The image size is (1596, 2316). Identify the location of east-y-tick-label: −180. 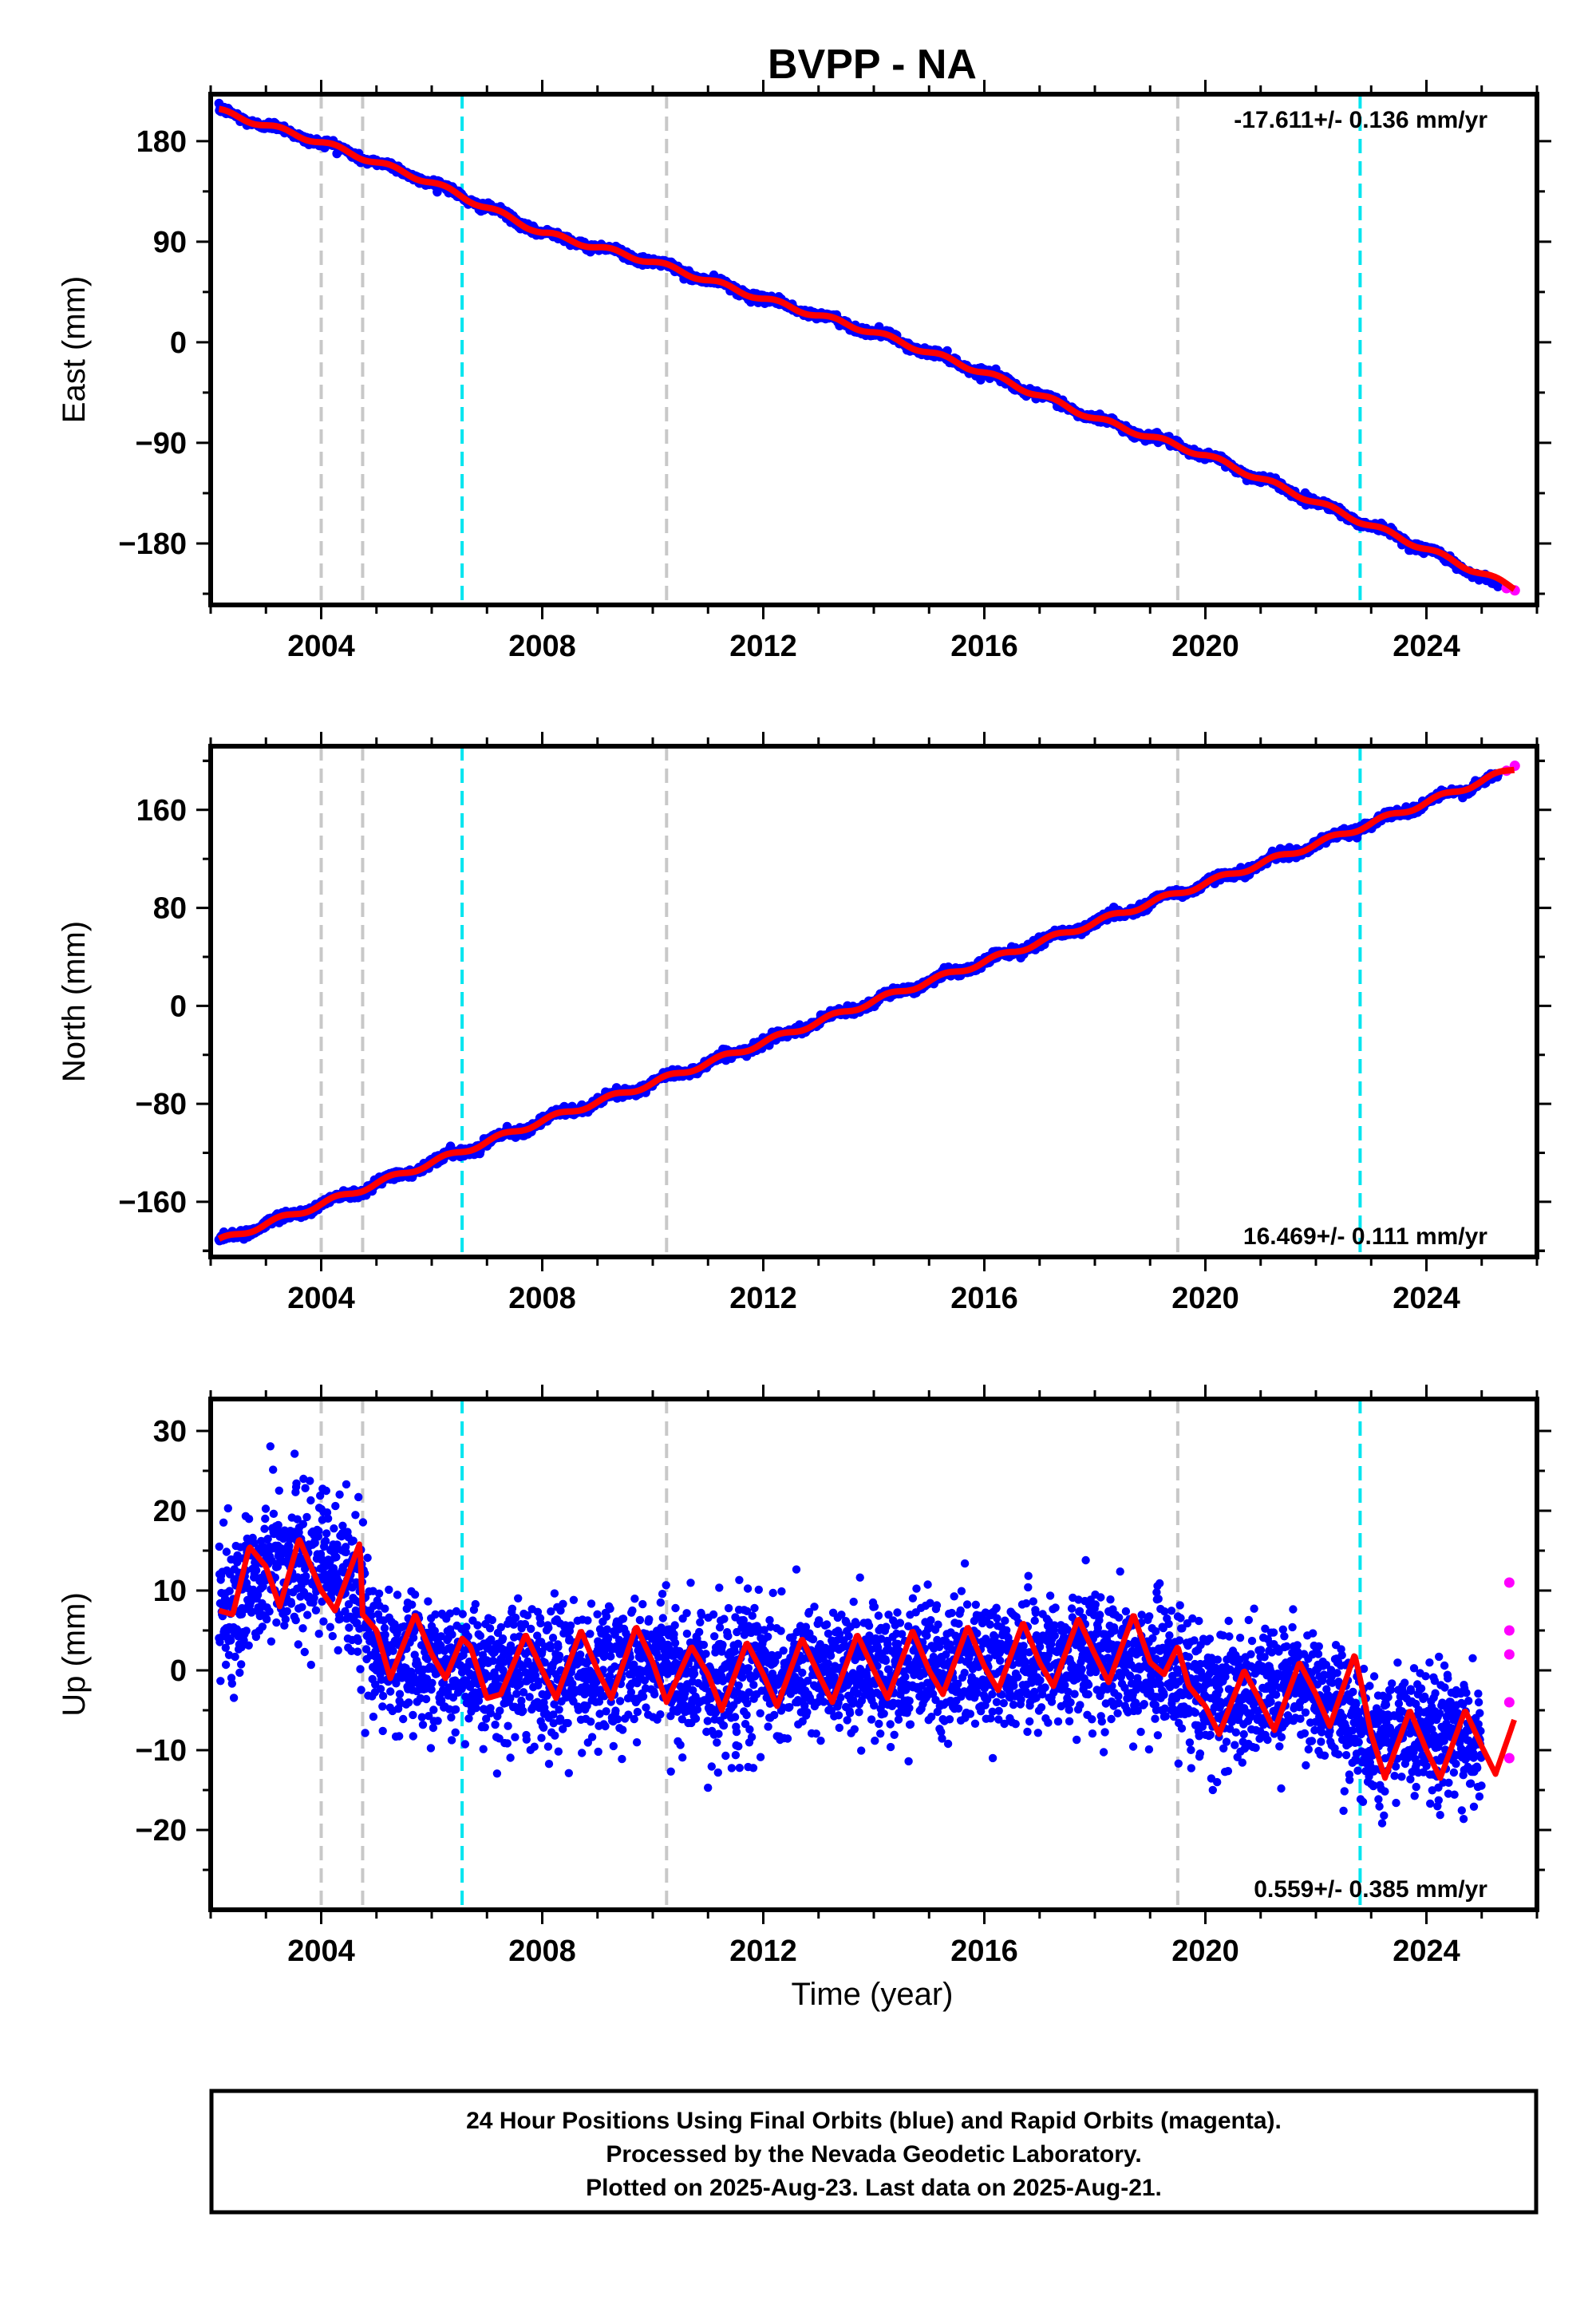
(152, 544).